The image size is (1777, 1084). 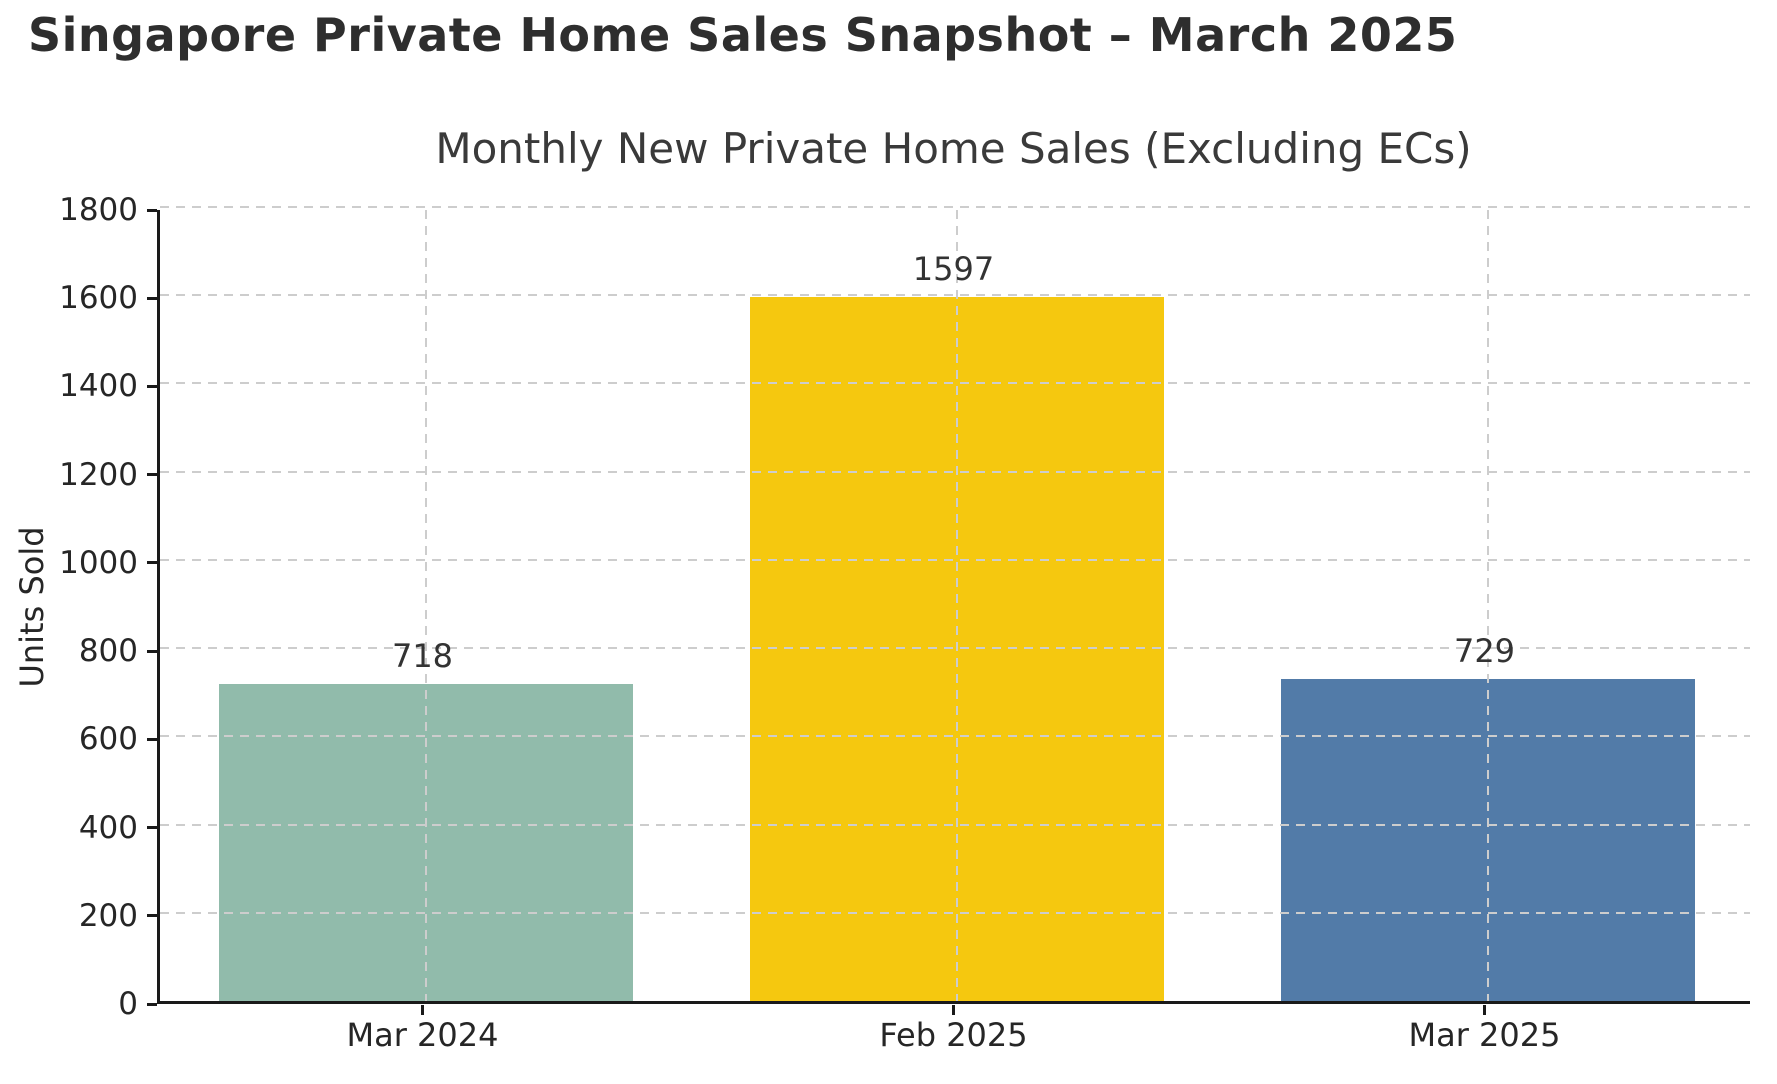 What do you see at coordinates (953, 269) in the screenshot?
I see `bar-value-label-feb-2025: 1597` at bounding box center [953, 269].